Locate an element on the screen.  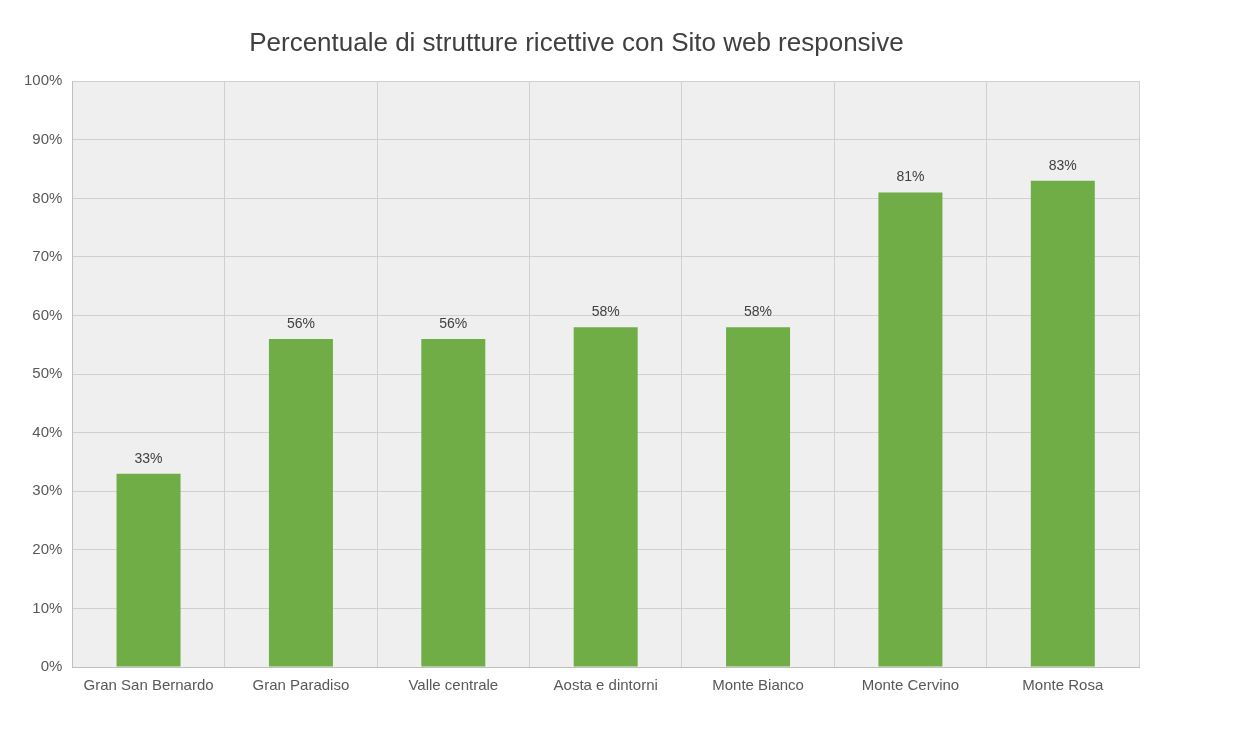
x-tick-label: Monte Bianco is located at coordinates (758, 685).